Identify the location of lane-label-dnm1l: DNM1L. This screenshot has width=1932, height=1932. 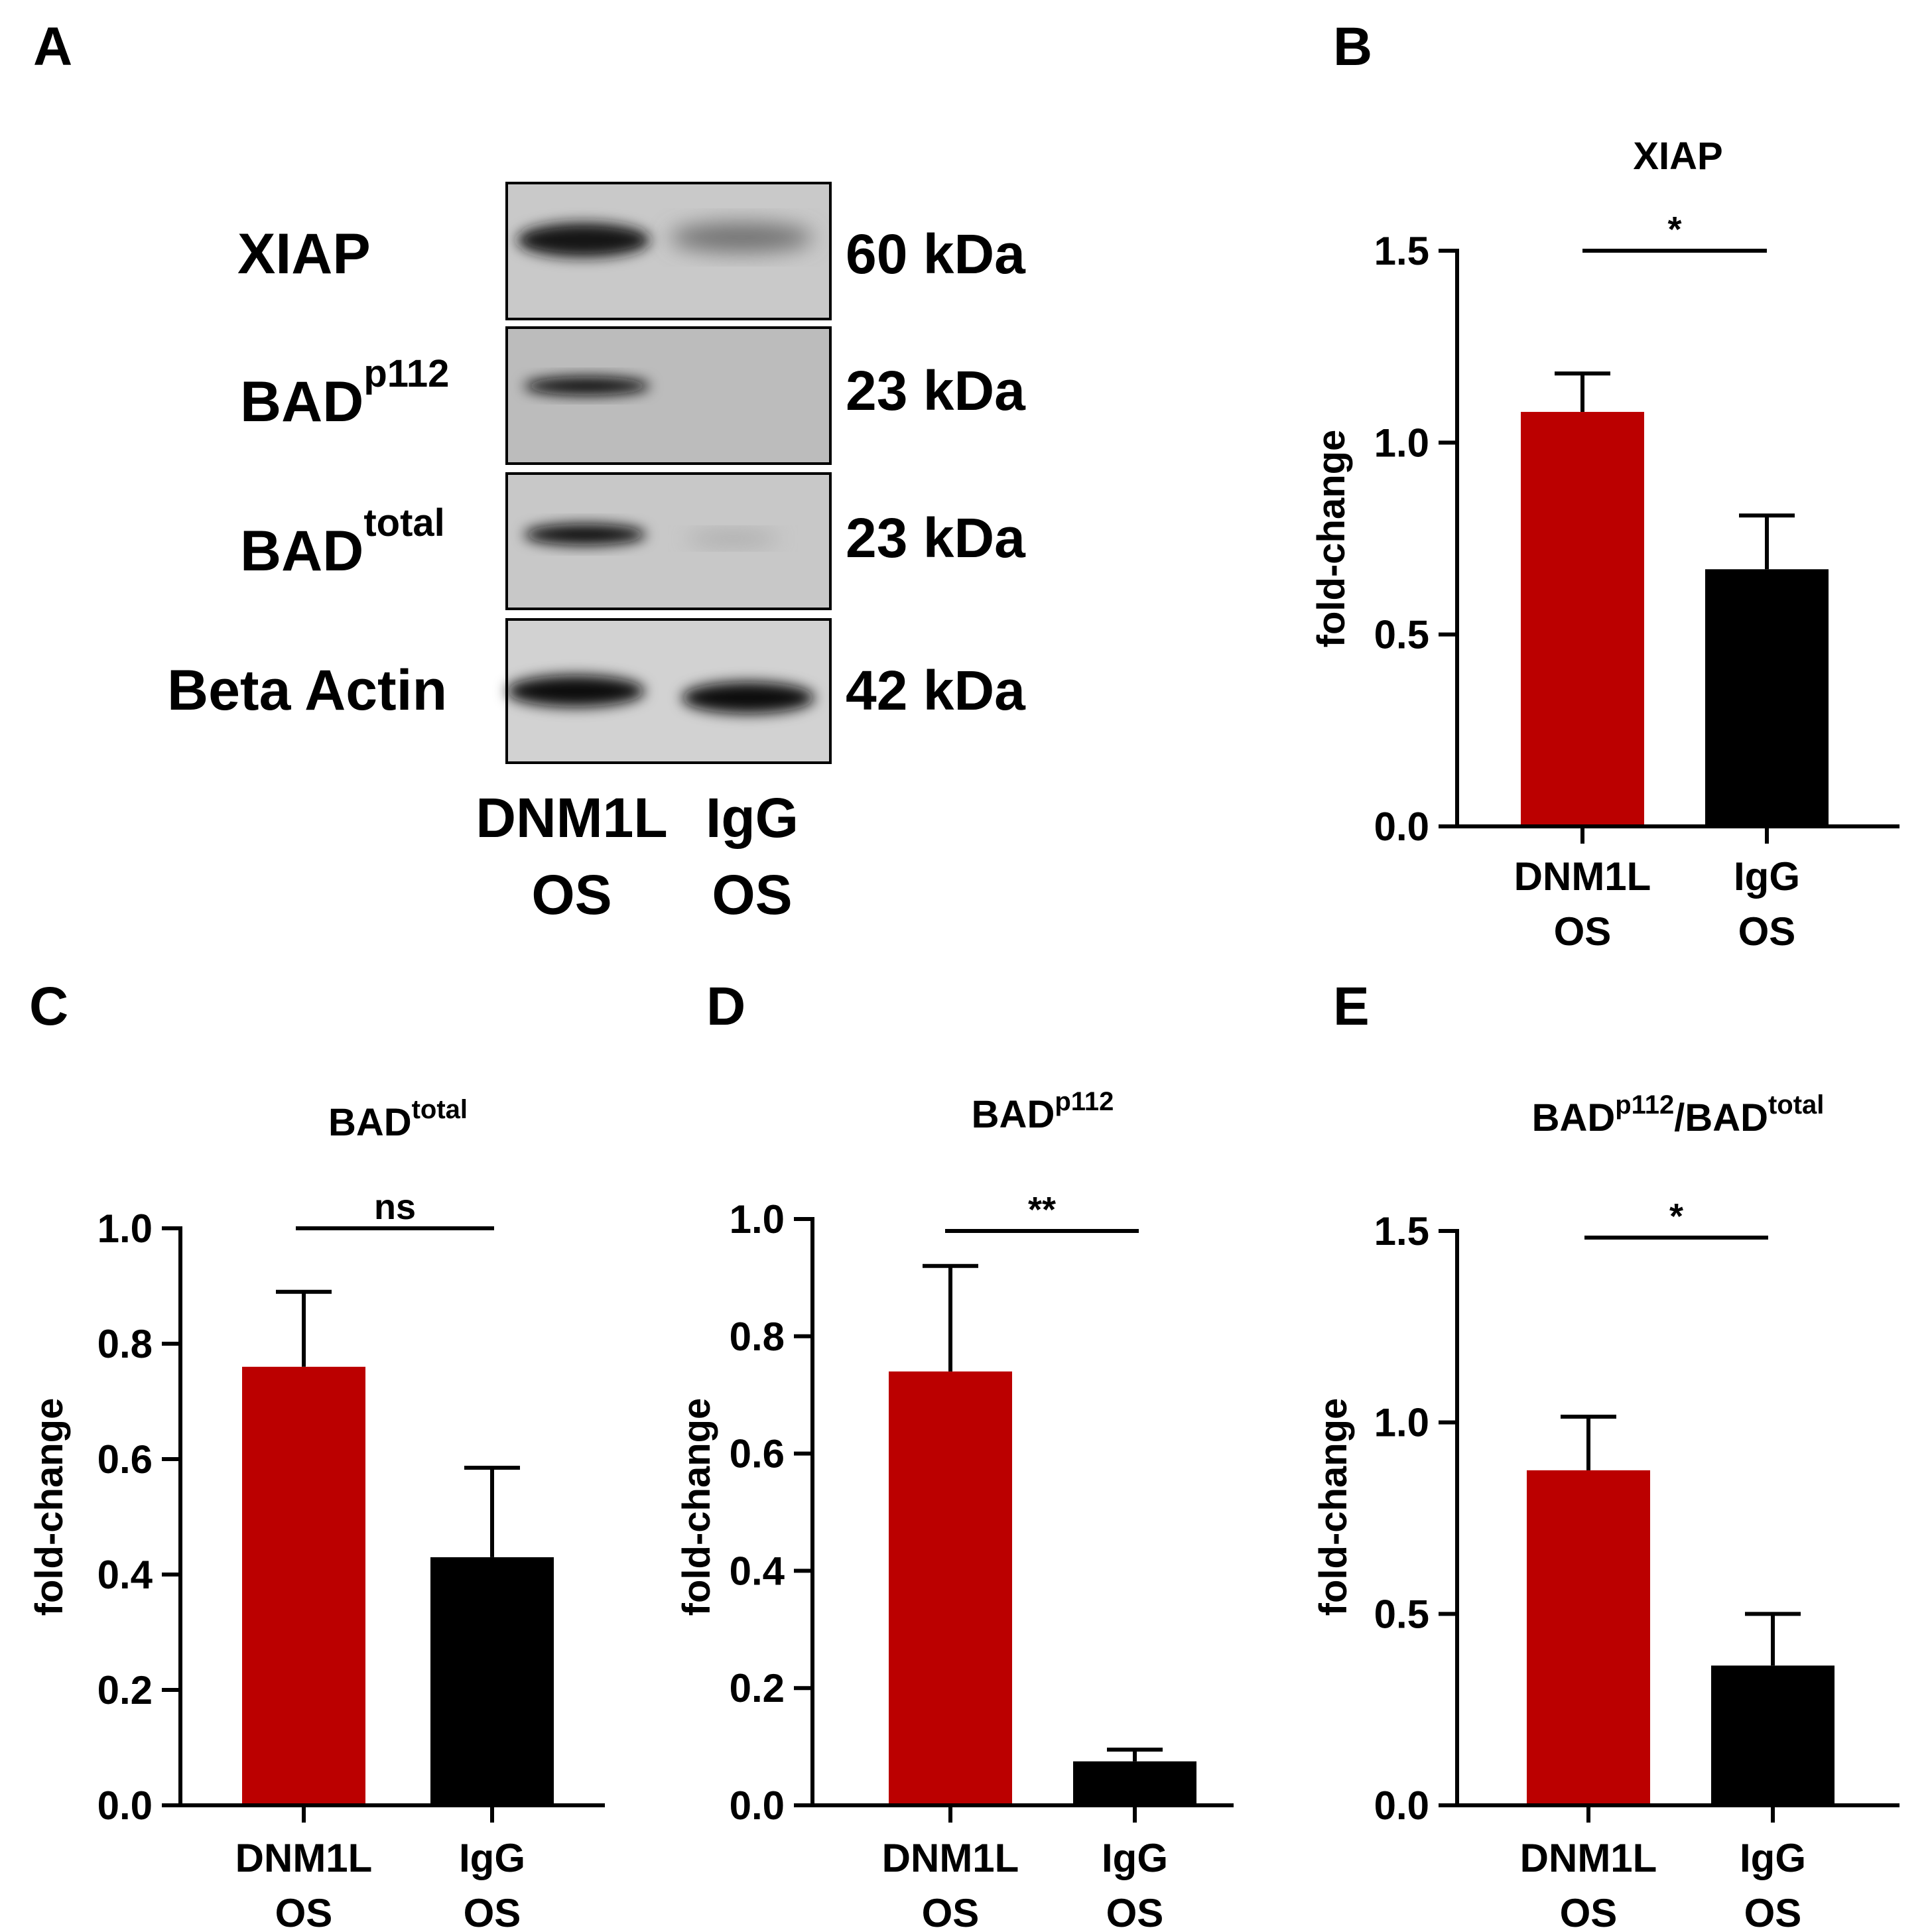
(572, 818).